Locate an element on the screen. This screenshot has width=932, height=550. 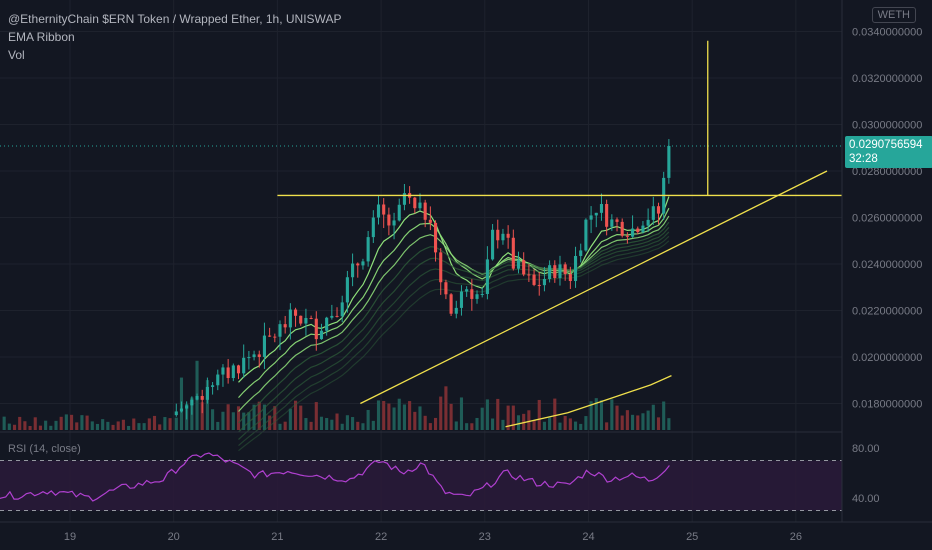
y-tick-label: 0.0240000000 is located at coordinates (887, 265).